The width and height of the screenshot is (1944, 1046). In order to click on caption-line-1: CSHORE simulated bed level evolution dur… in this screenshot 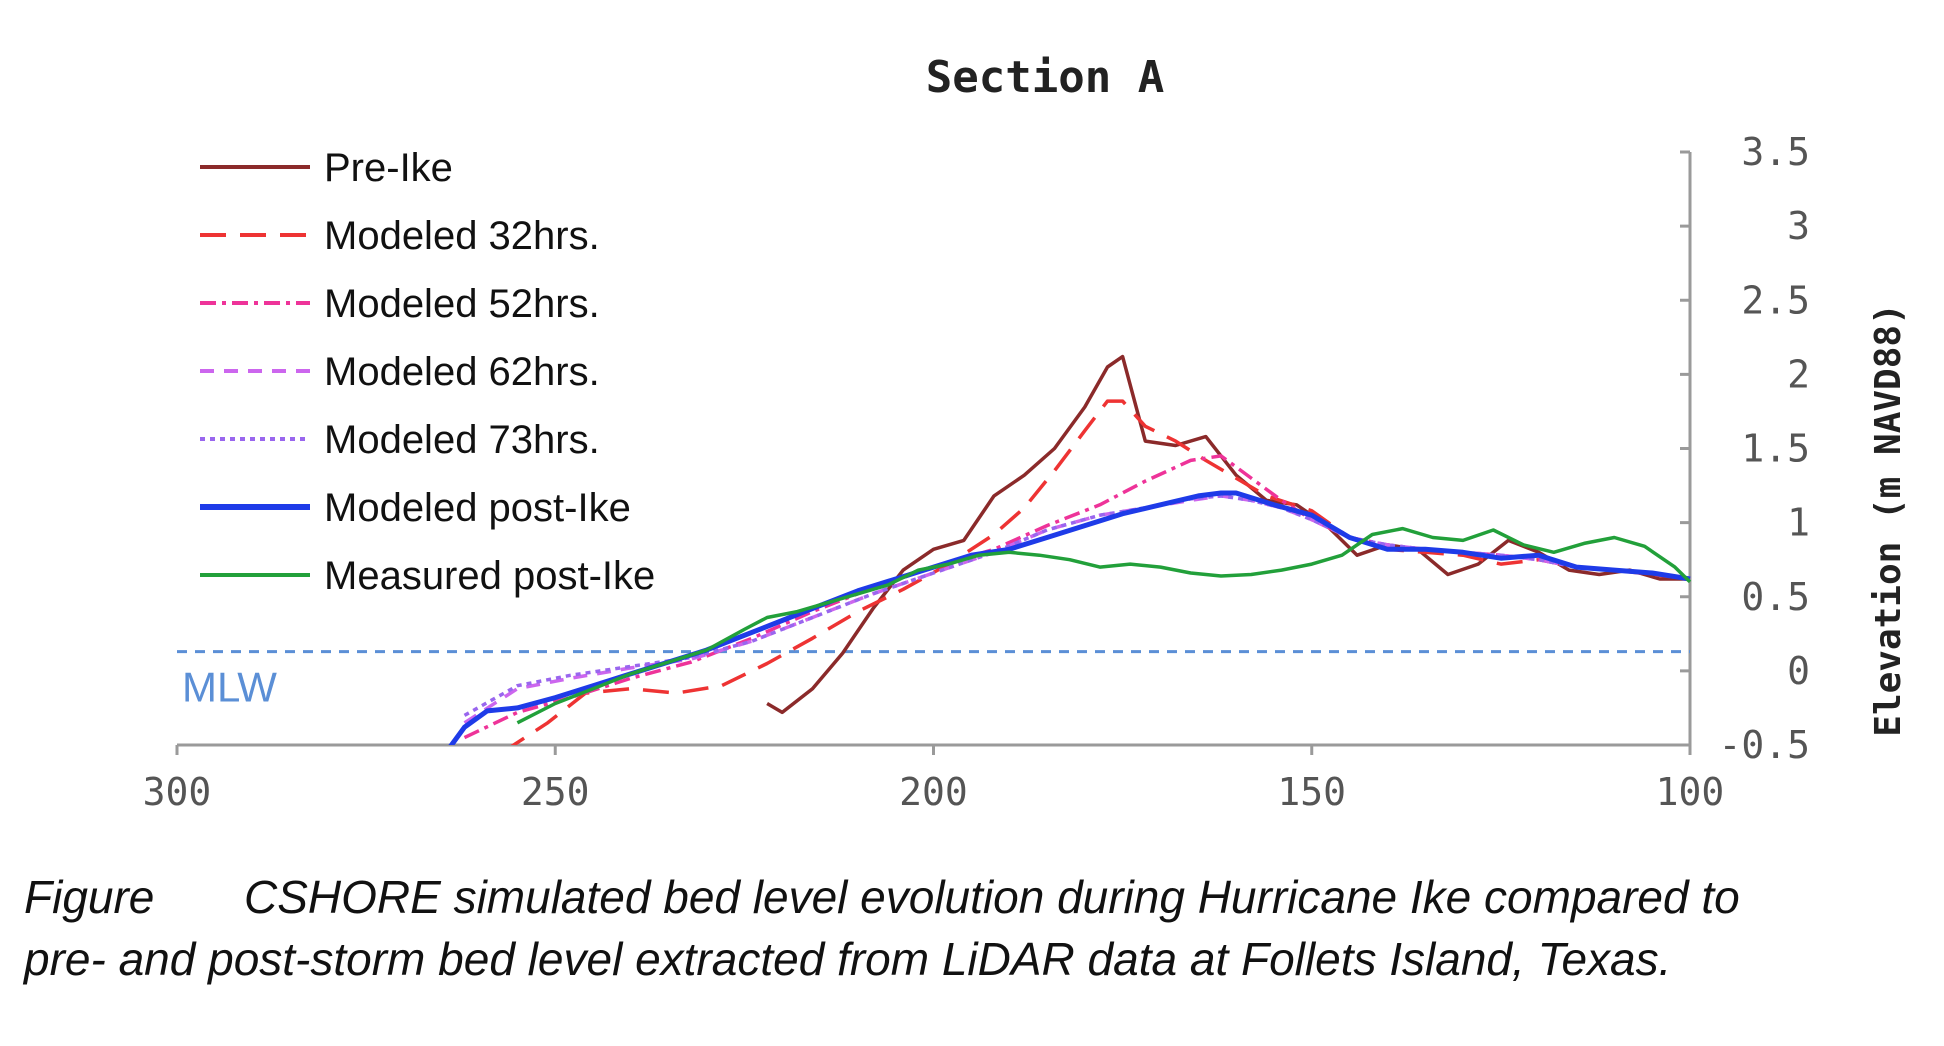, I will do `click(992, 897)`.